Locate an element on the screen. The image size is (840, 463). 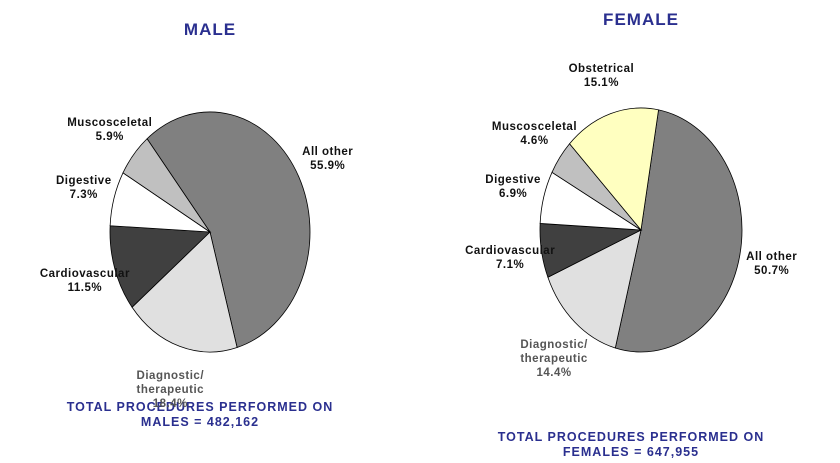
slice-label: All other 55.9% is located at coordinates (327, 159).